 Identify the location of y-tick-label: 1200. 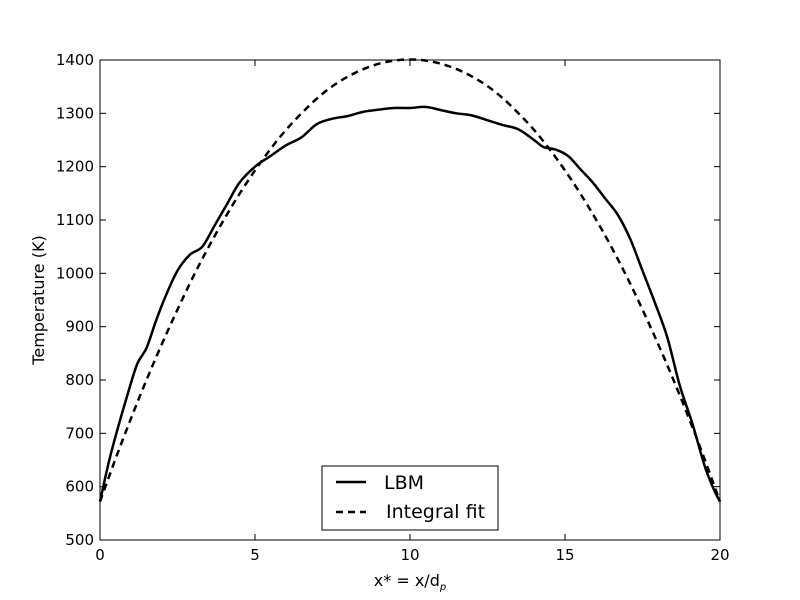
(75, 167).